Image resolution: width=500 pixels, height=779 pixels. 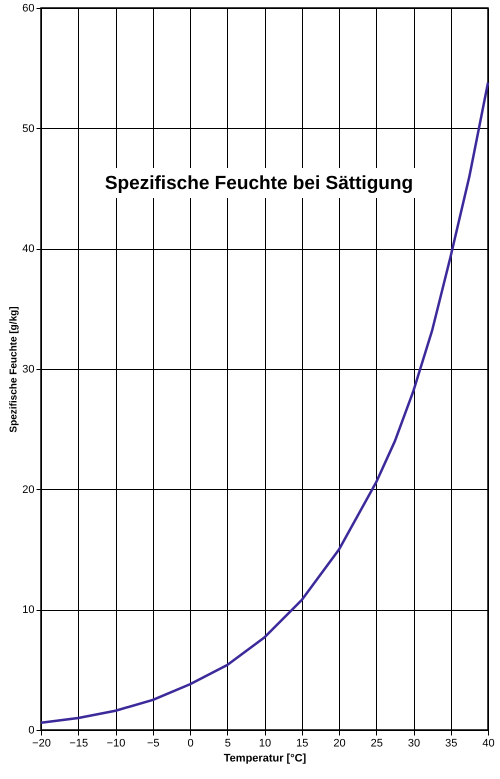 I want to click on x-tick-label: 15, so click(x=302, y=744).